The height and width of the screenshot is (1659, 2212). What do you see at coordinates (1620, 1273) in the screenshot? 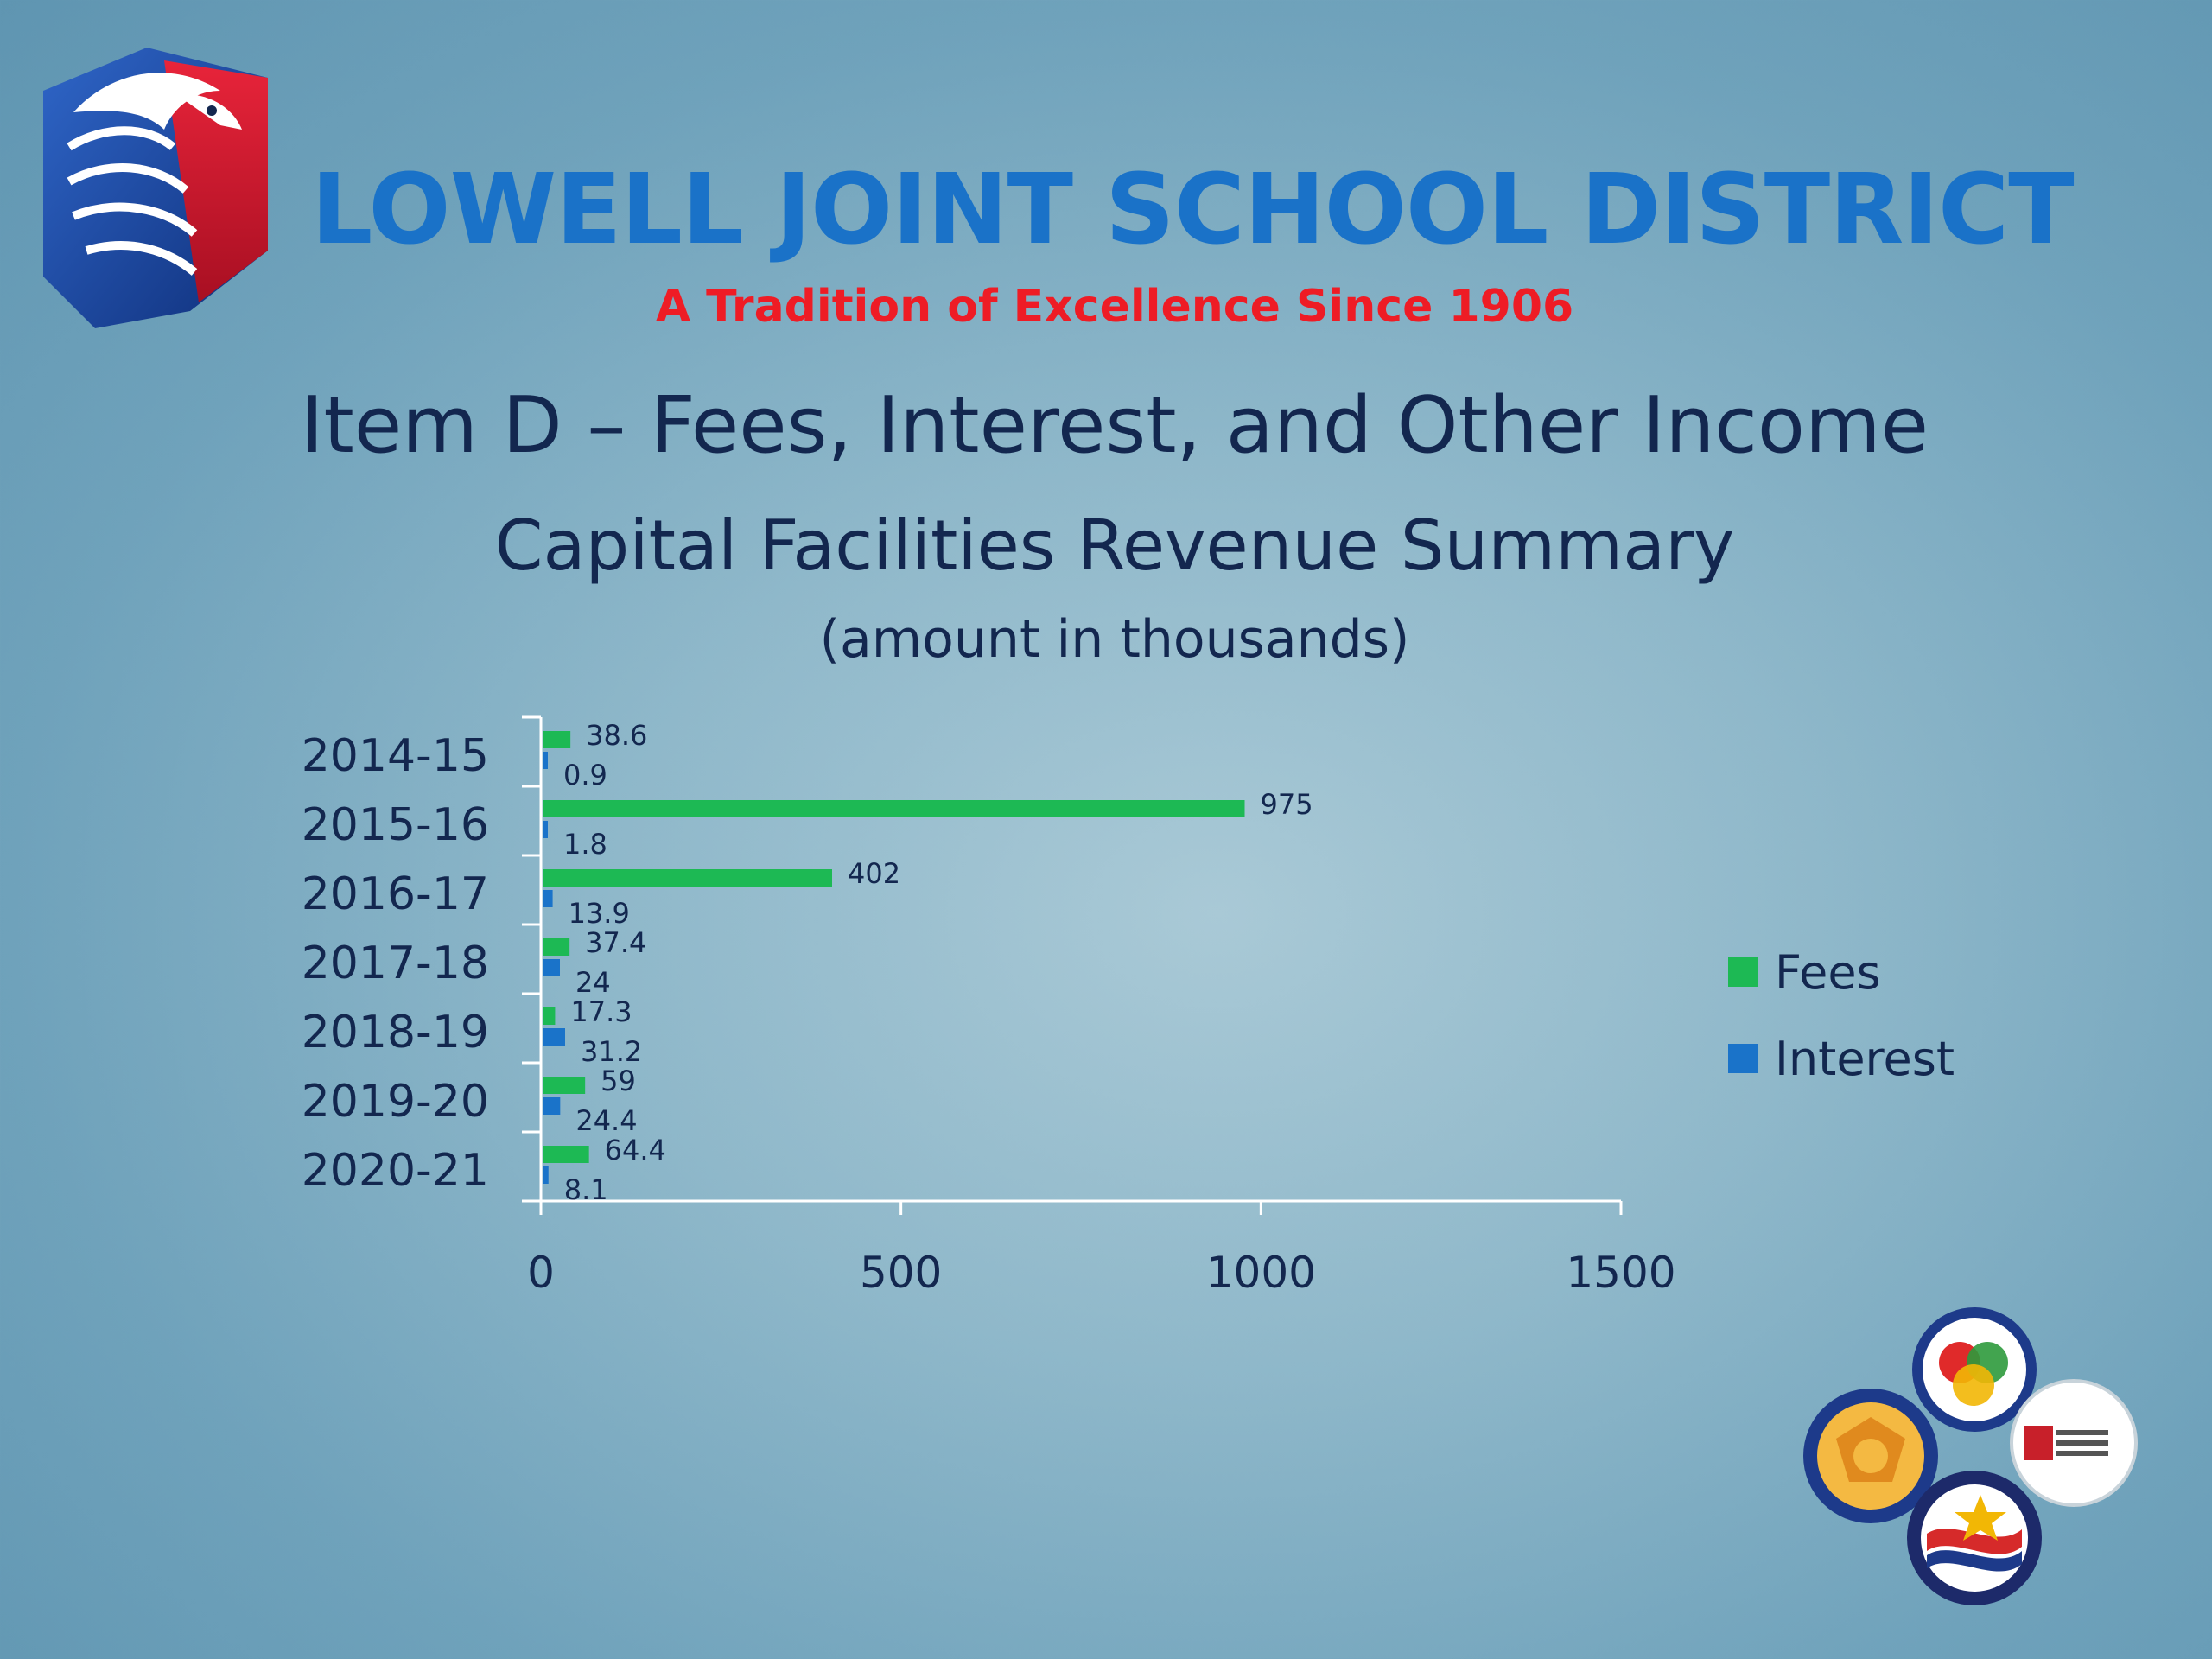
I see `x-tick-label: 1500` at bounding box center [1620, 1273].